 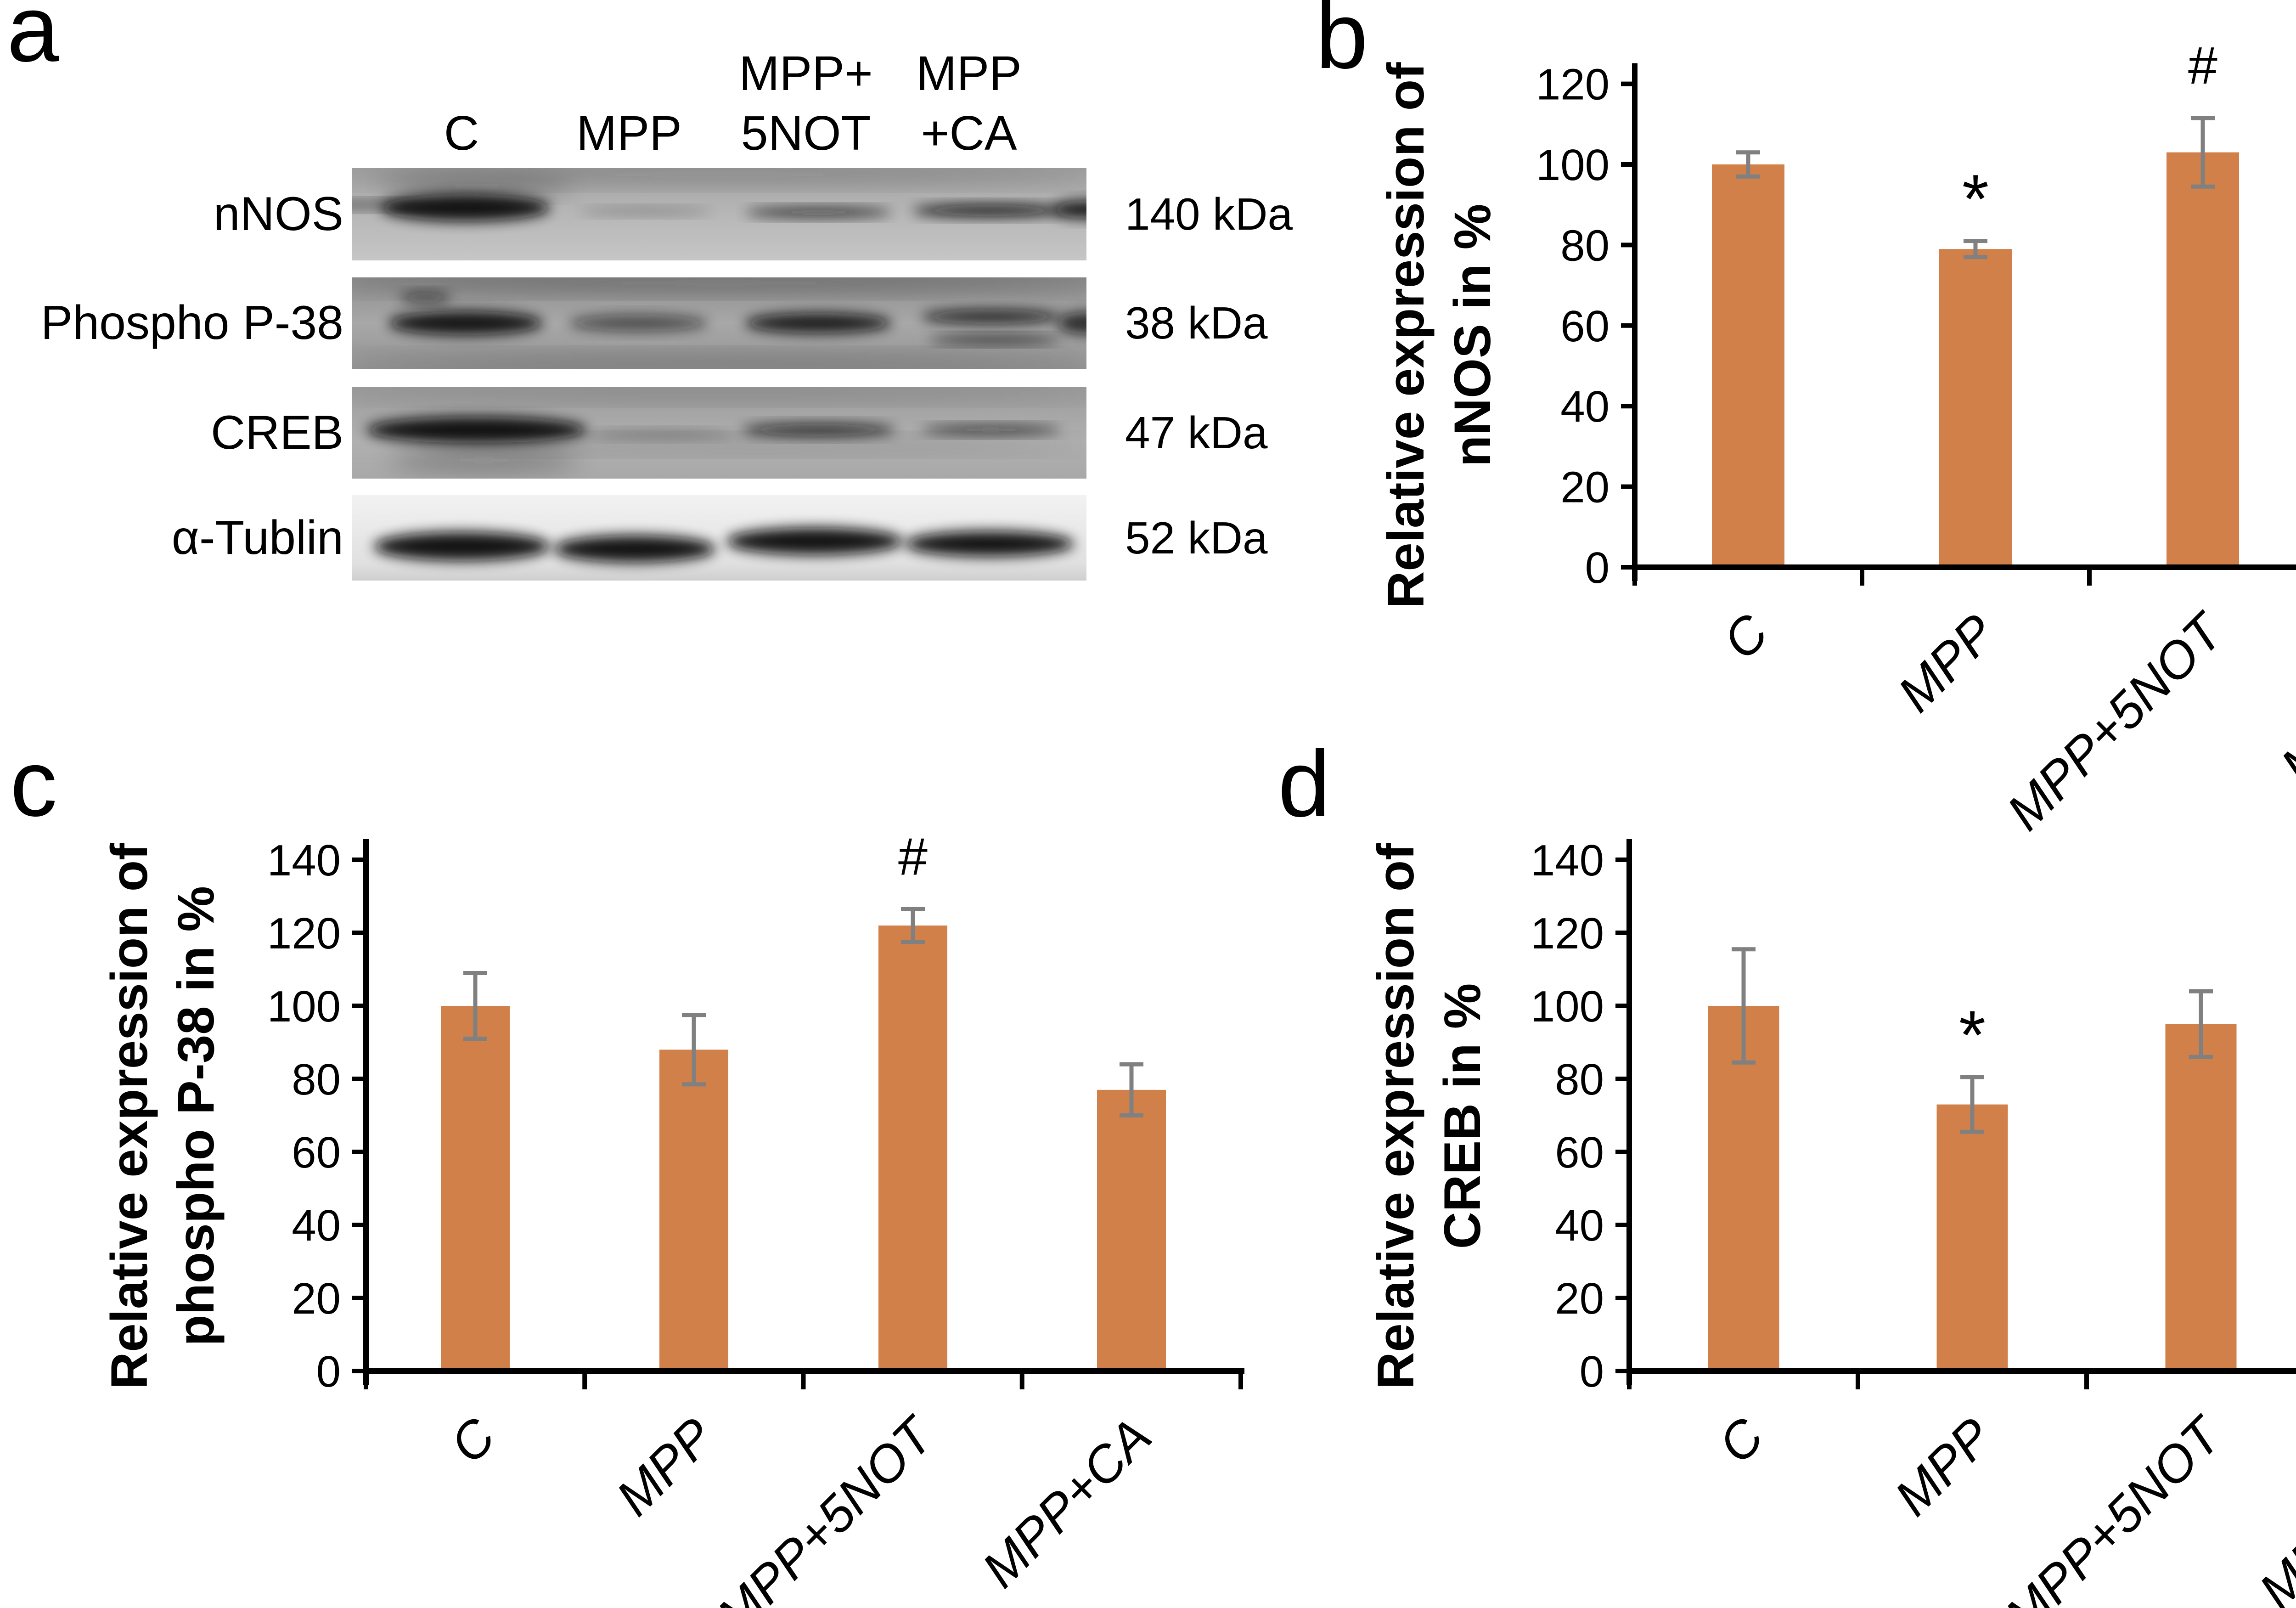 What do you see at coordinates (191, 323) in the screenshot?
I see `protein-label-phospho-p-38: Phospho P-38` at bounding box center [191, 323].